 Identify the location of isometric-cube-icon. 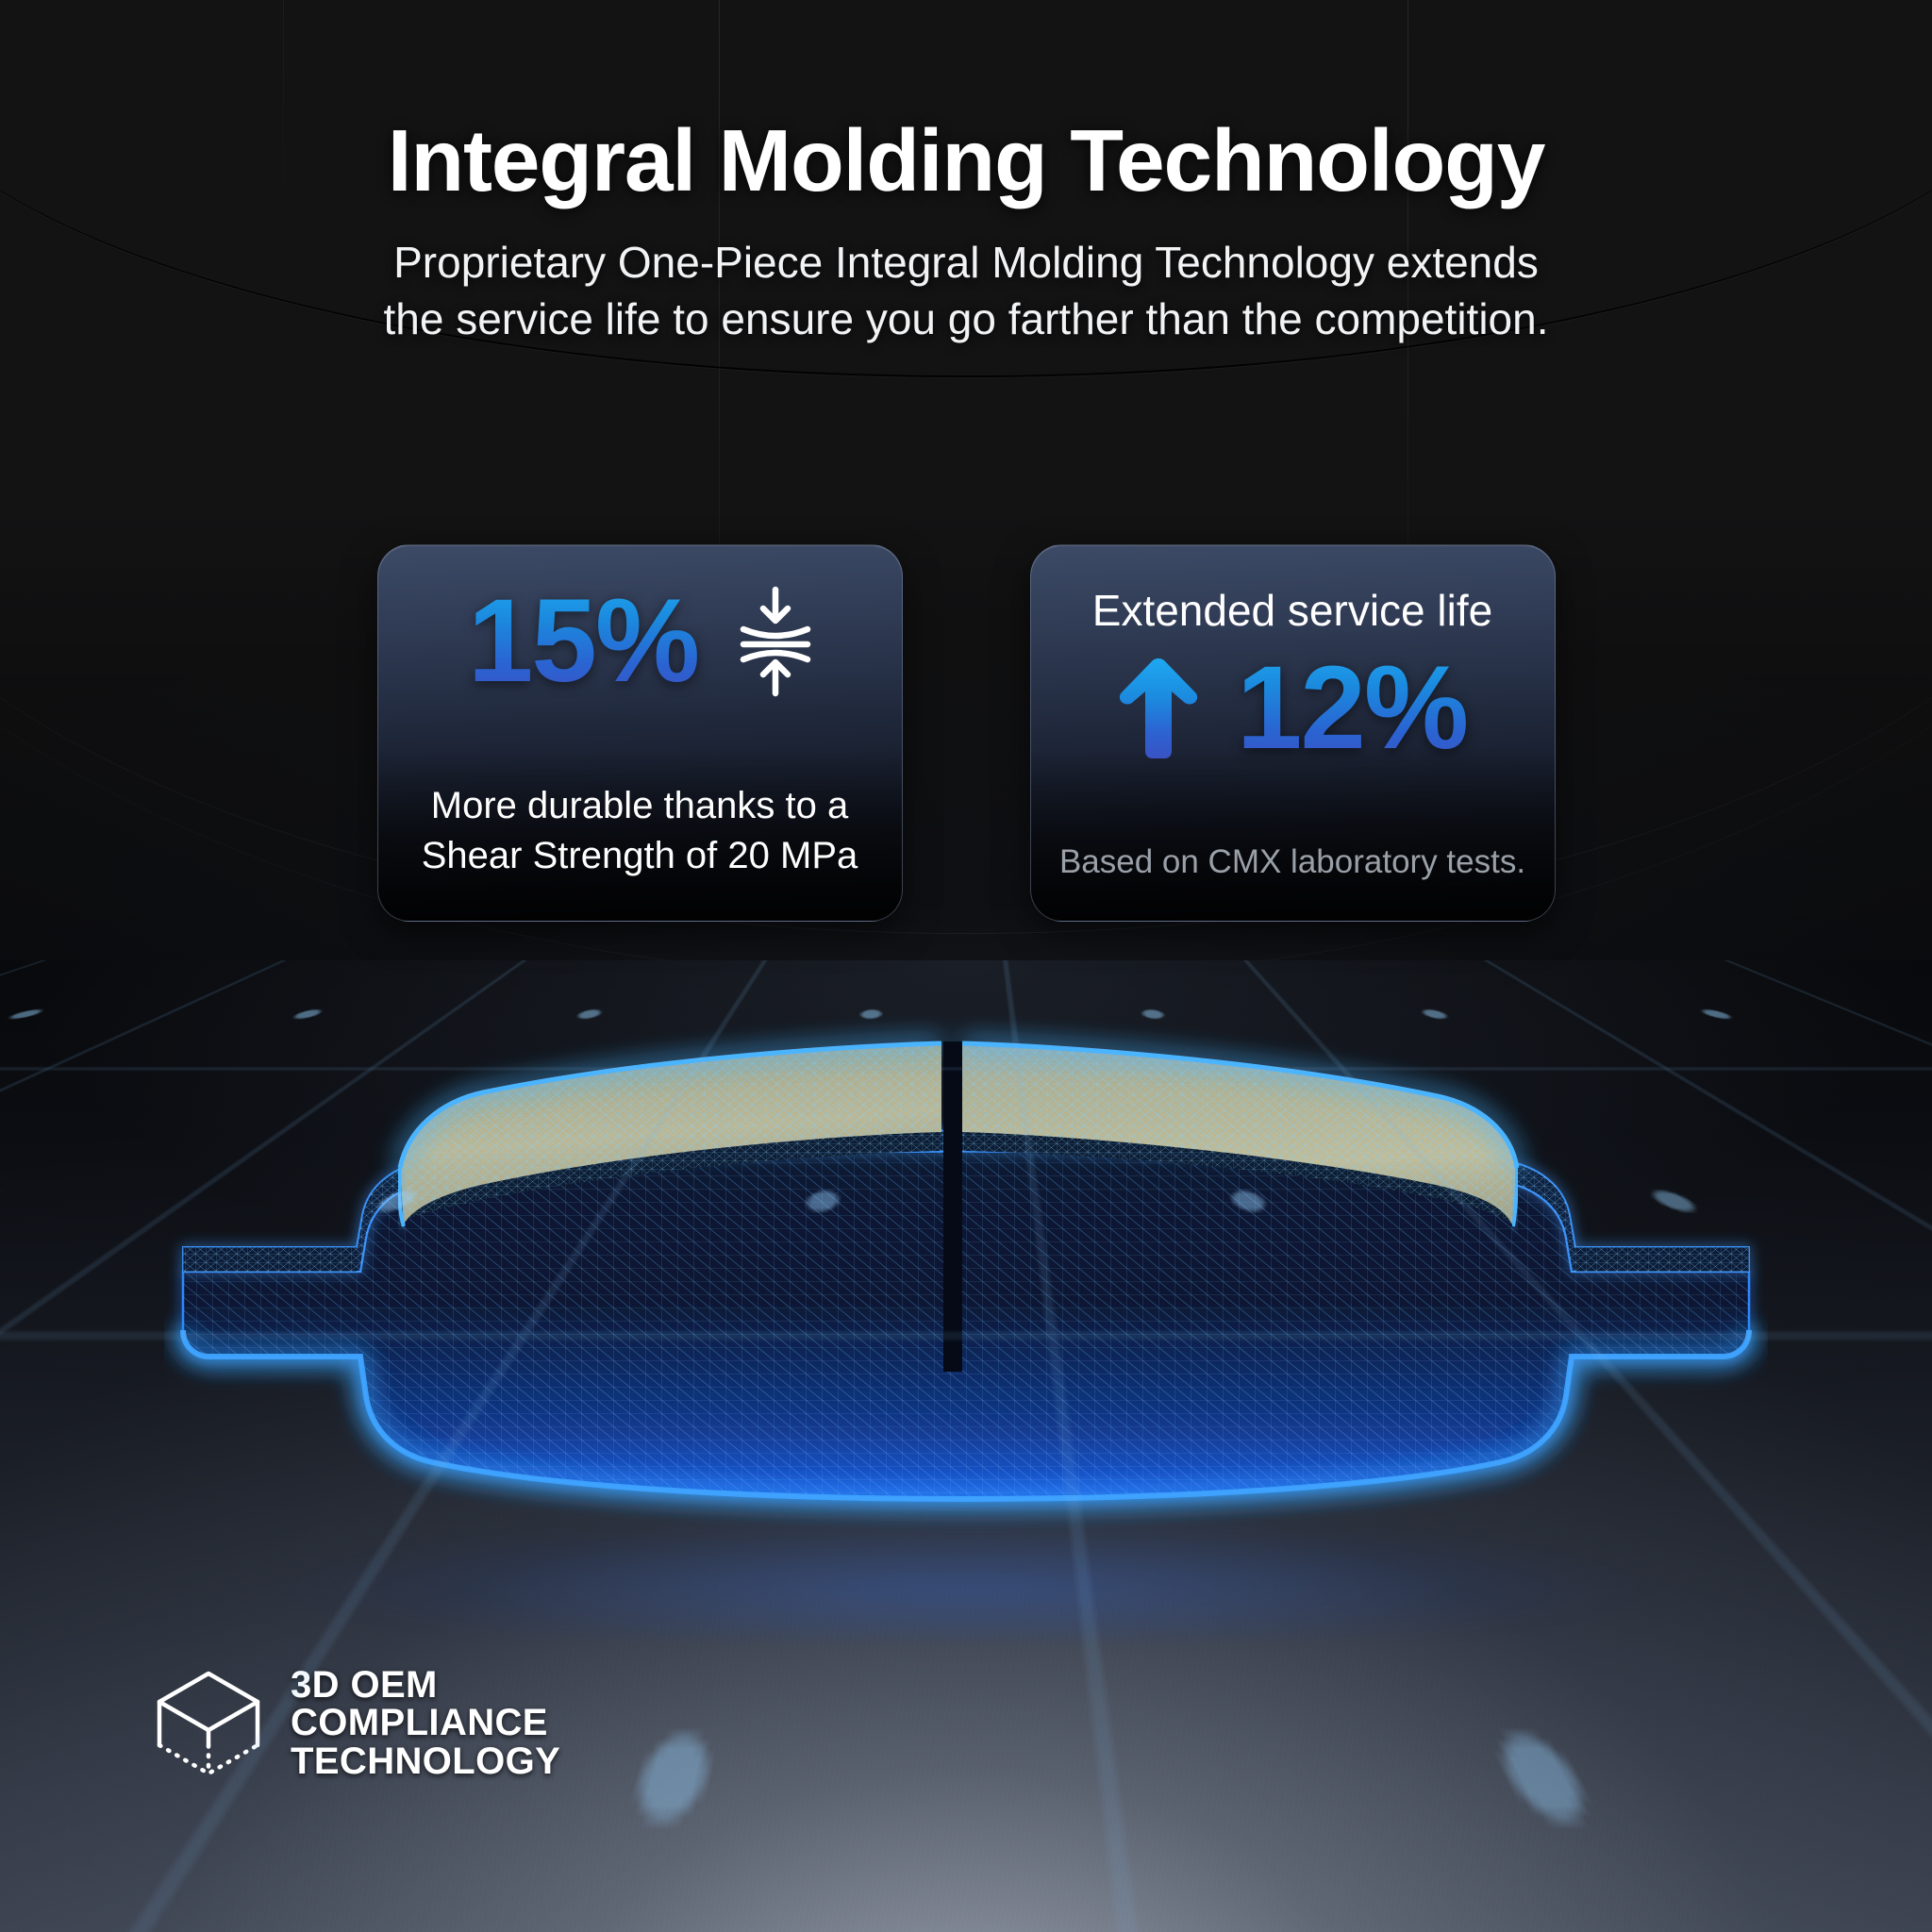
(209, 1724).